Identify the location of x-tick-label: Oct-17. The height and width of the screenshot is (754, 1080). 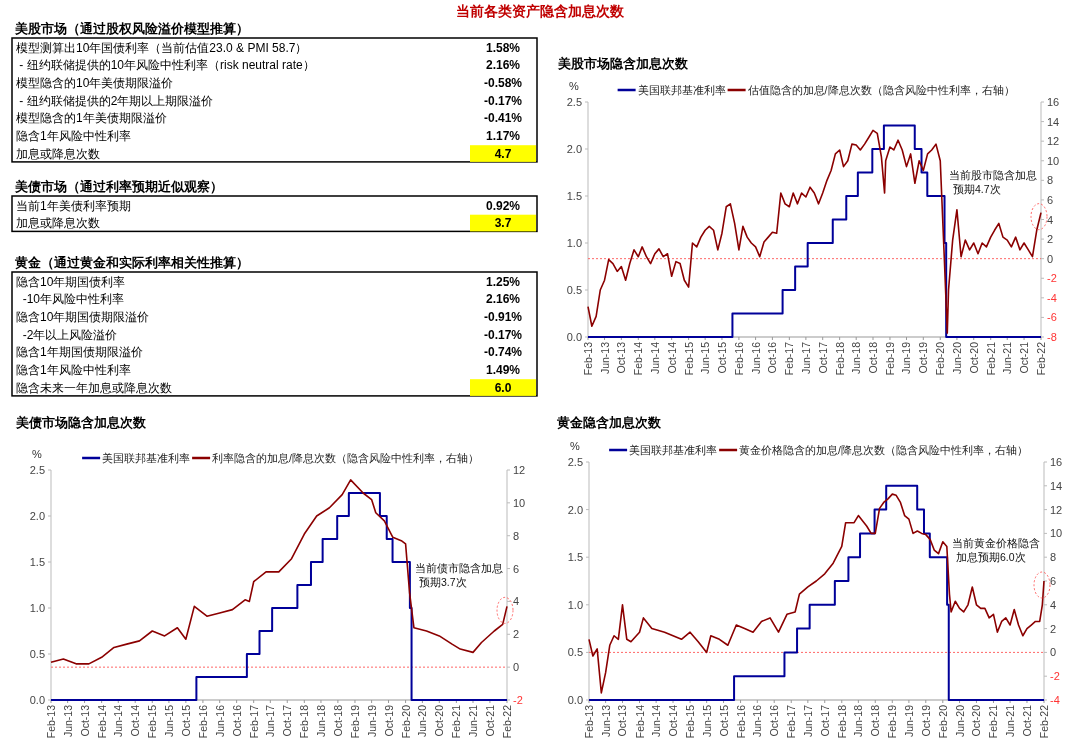
(822, 357).